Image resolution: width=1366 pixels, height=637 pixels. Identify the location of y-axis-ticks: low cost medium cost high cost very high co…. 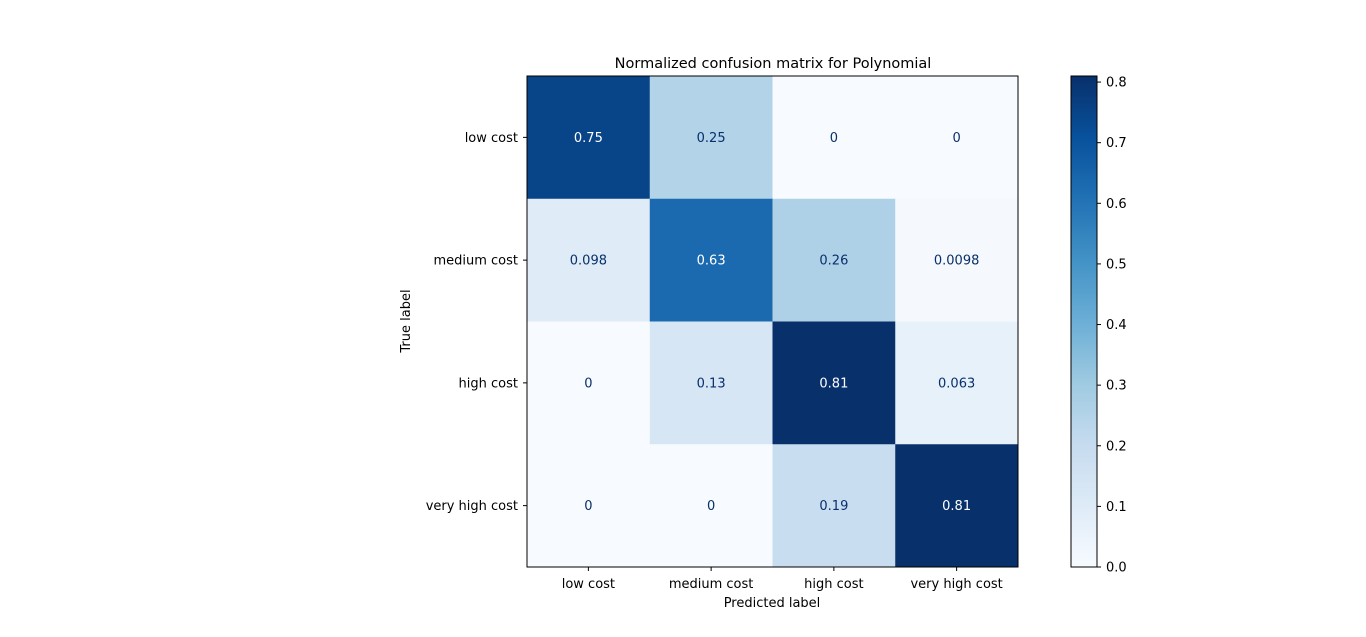
(476, 322).